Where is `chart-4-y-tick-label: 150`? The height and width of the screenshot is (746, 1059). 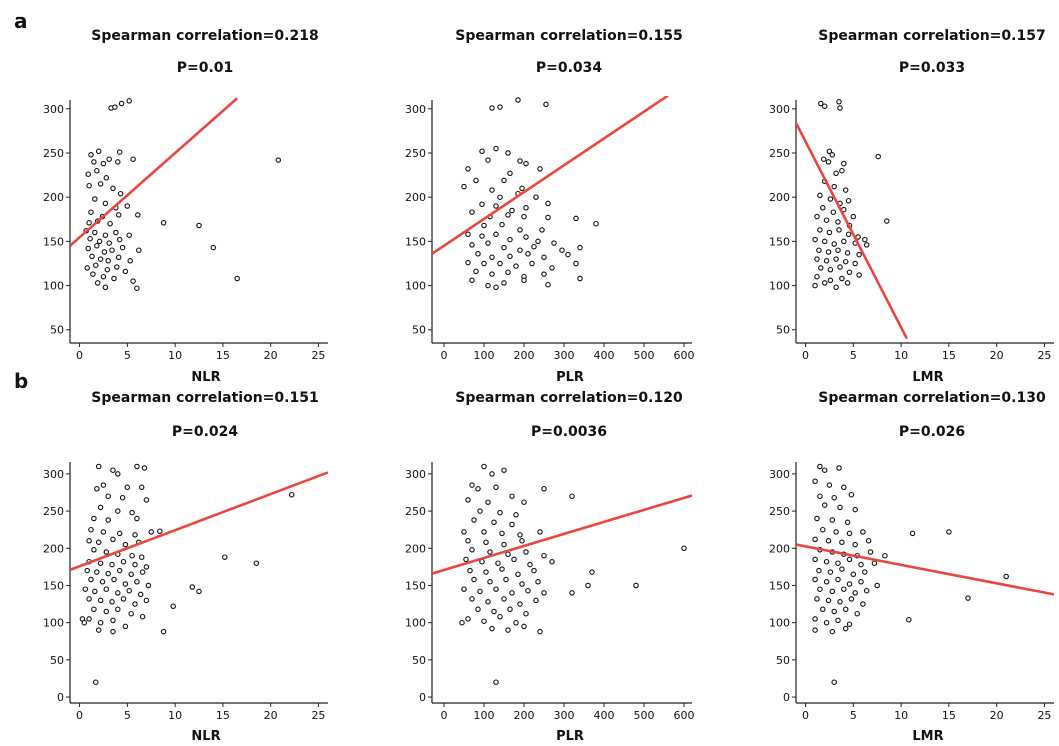
chart-4-y-tick-label: 150 is located at coordinates (53, 585).